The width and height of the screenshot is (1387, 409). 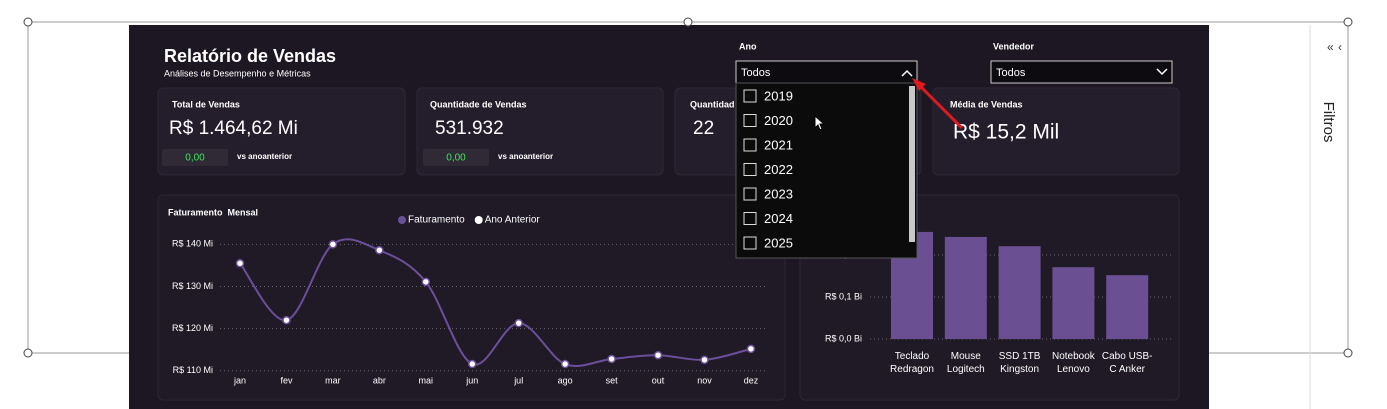 What do you see at coordinates (471, 380) in the screenshot?
I see `x-tick-label: jun` at bounding box center [471, 380].